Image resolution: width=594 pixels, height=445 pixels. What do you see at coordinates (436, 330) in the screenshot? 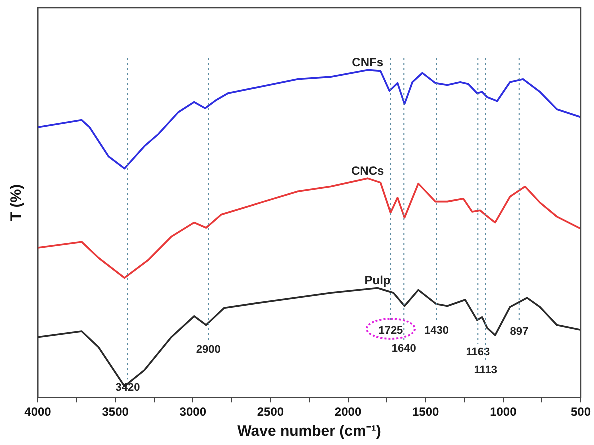
I see `ref-line-label: 1430` at bounding box center [436, 330].